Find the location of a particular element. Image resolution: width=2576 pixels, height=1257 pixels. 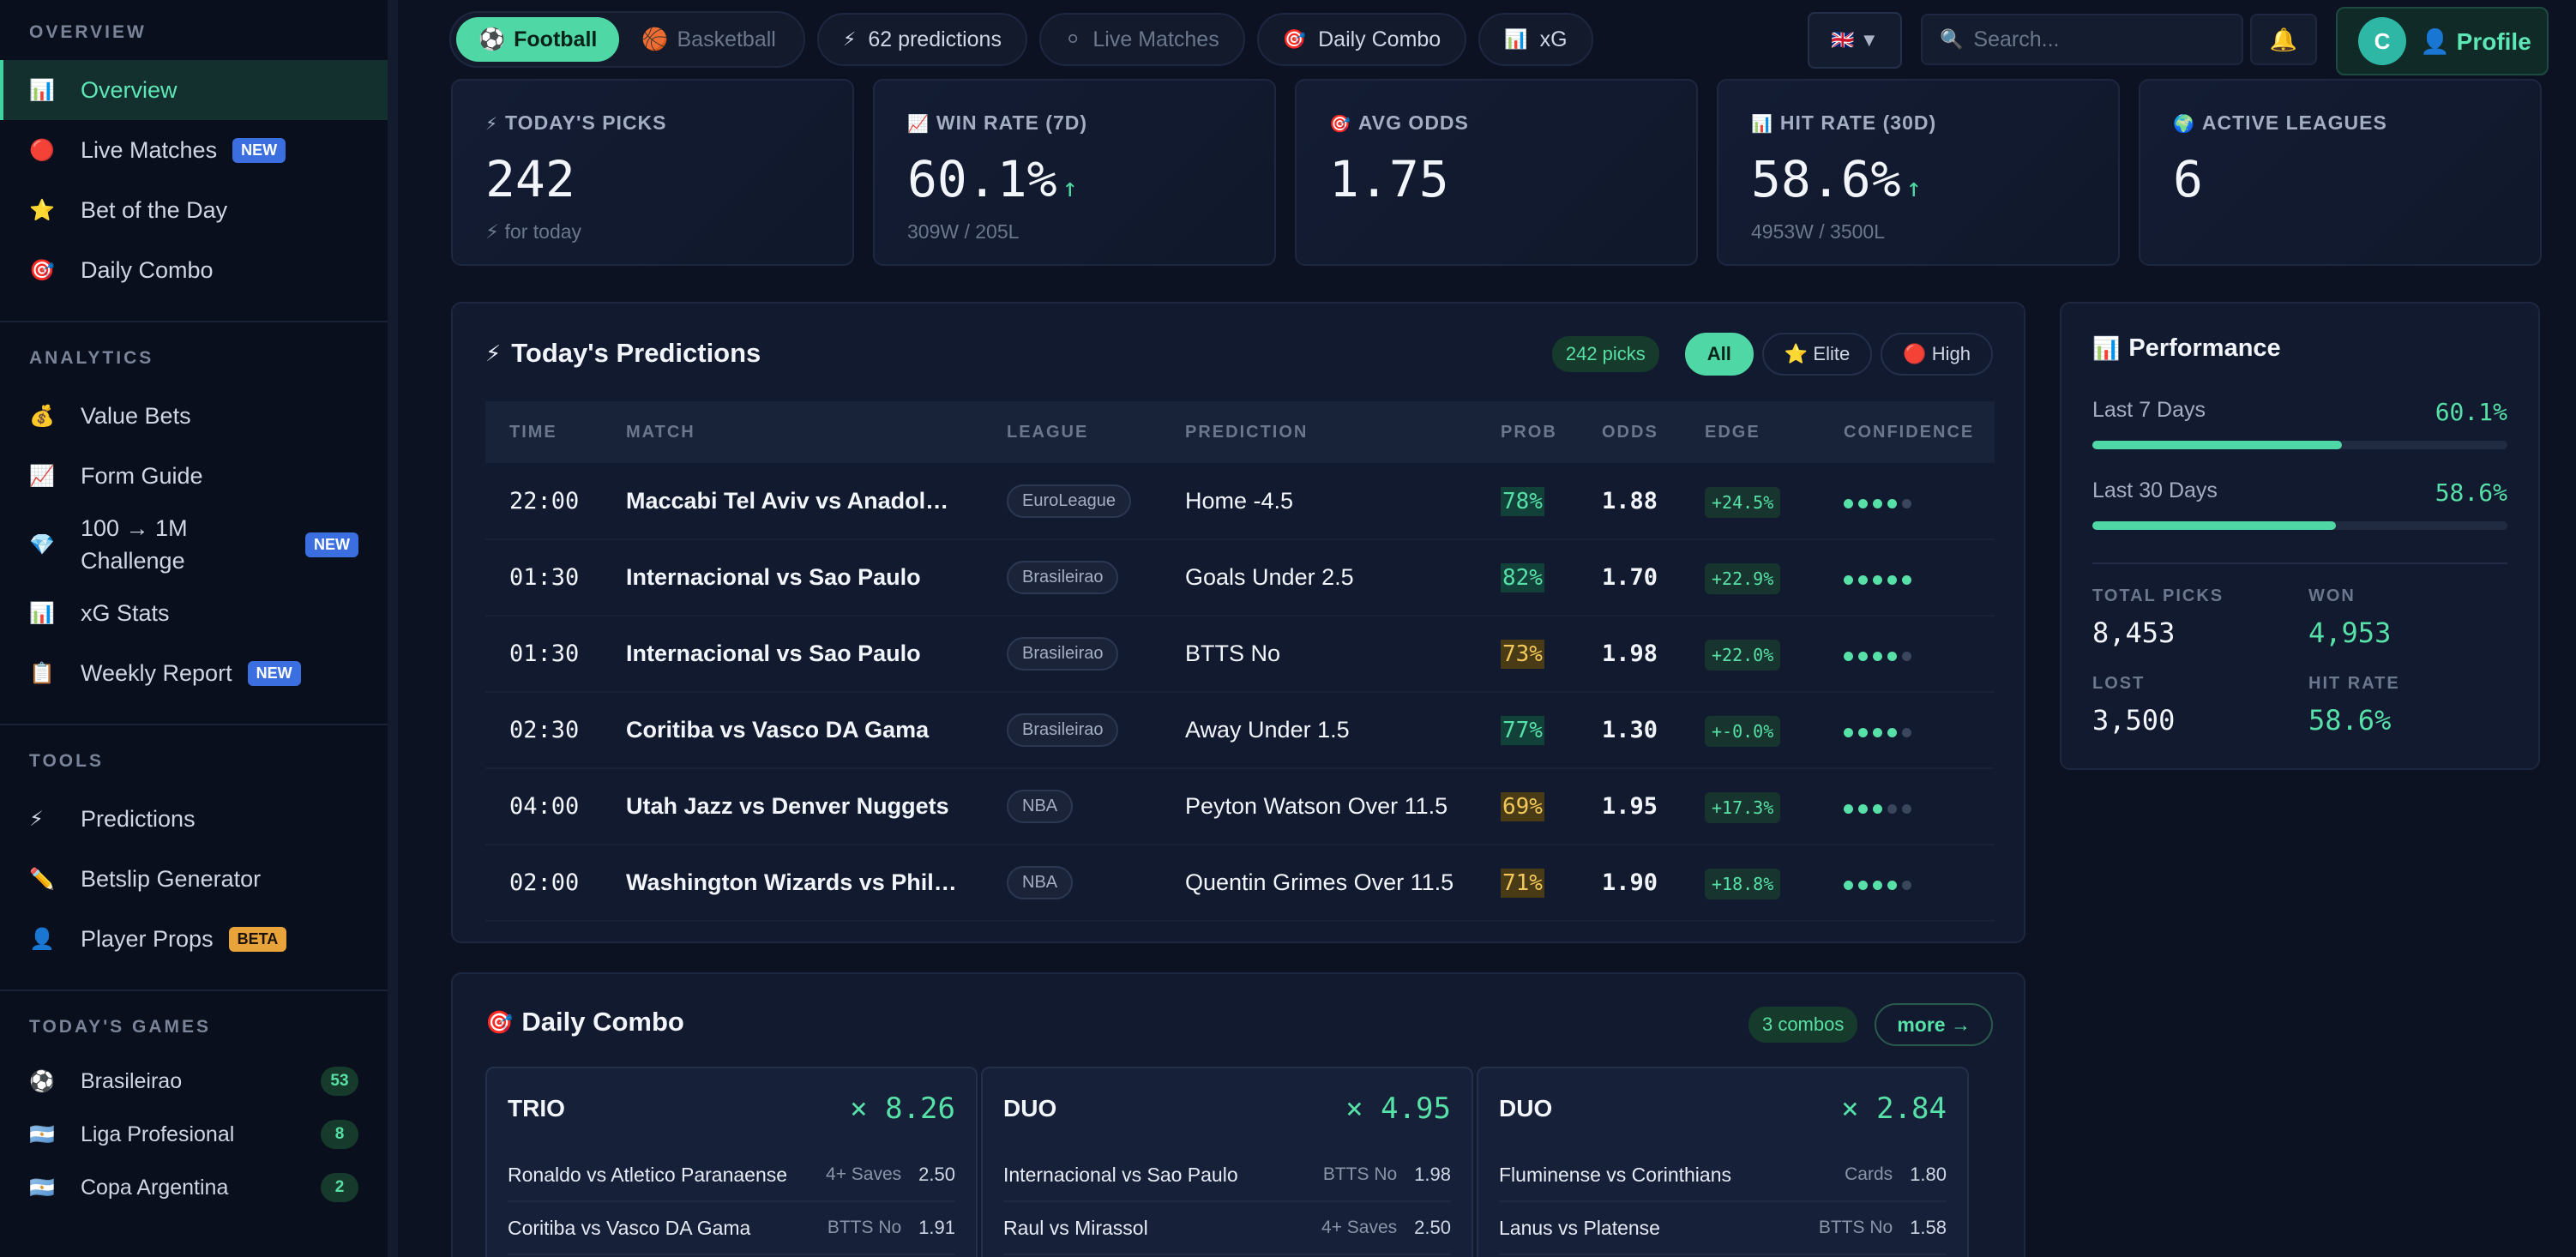

stat-label: 🌍 ACTIVE LEAGUES is located at coordinates (2340, 123).